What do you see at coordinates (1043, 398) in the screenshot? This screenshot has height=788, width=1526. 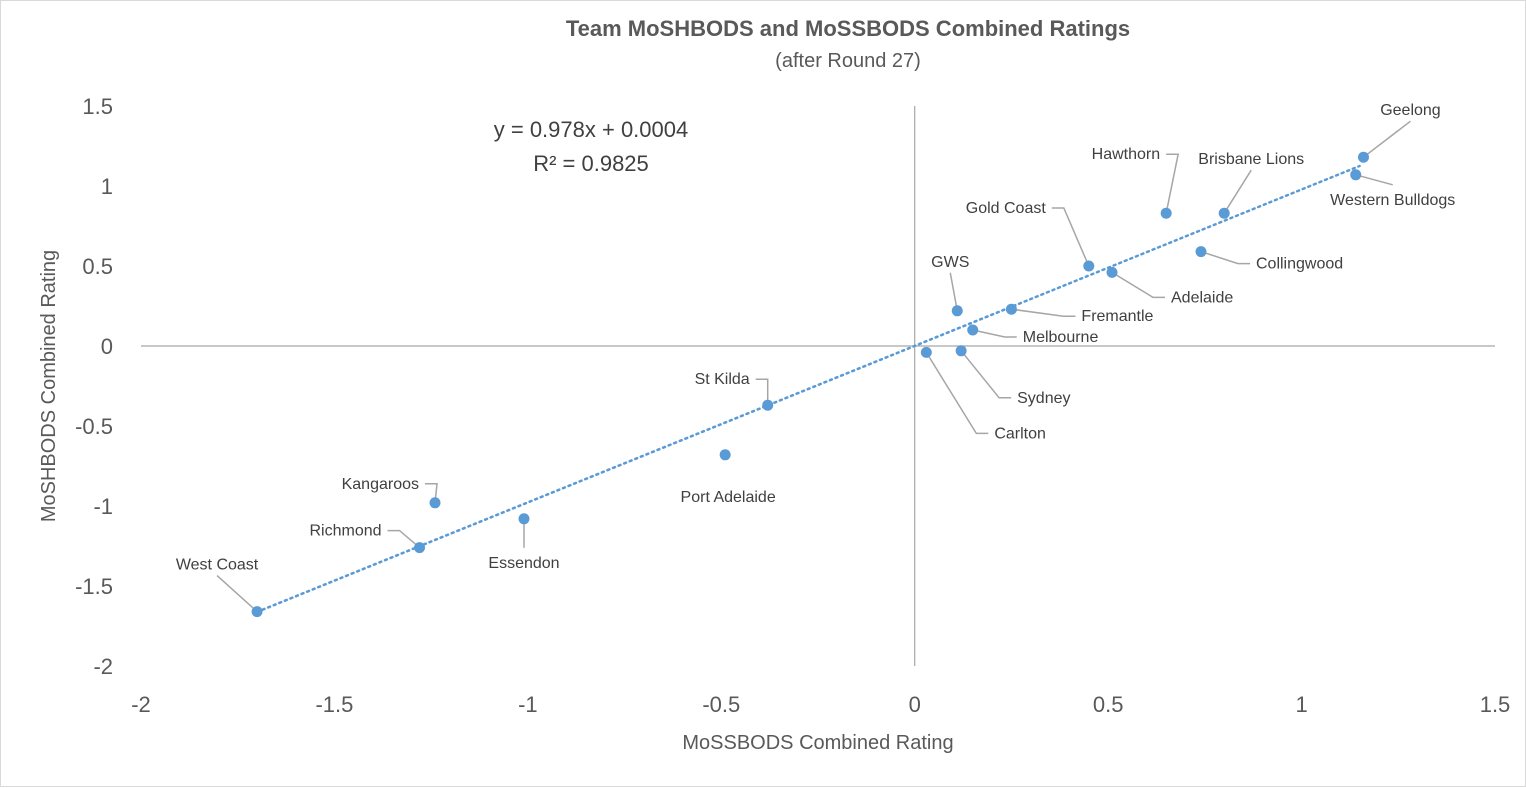 I see `data-label: Sydney` at bounding box center [1043, 398].